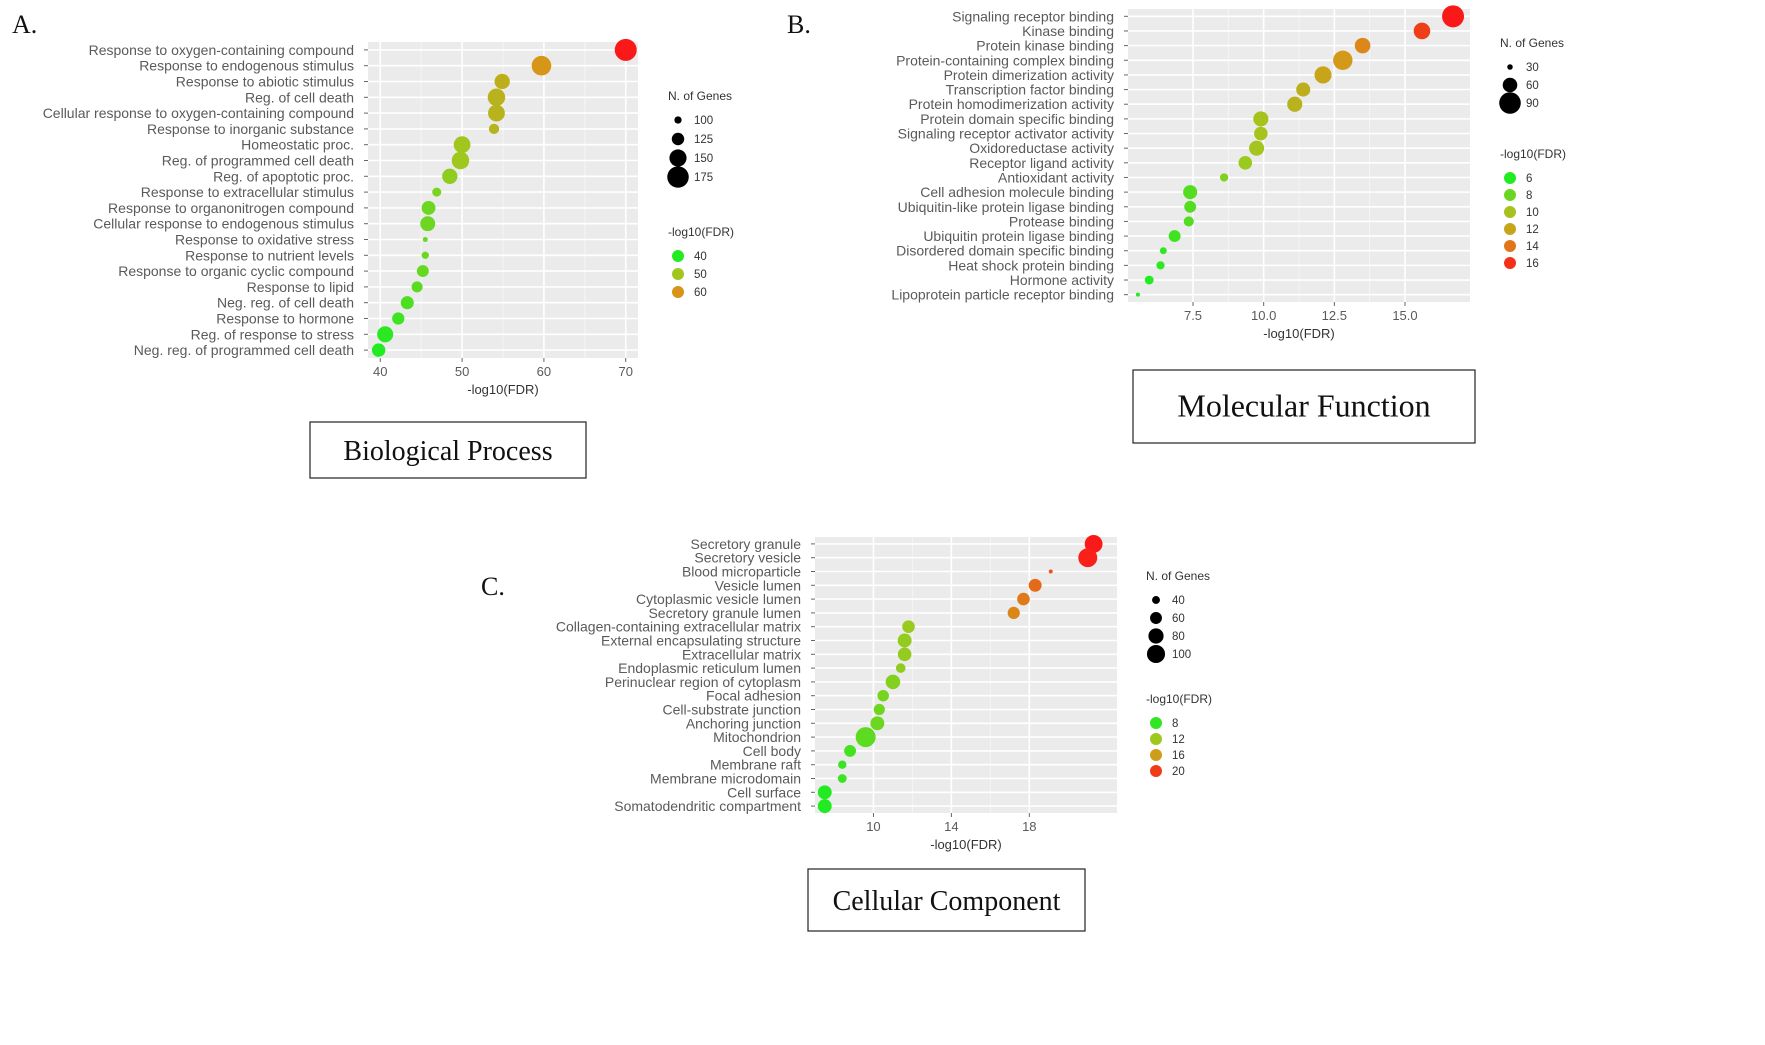 The height and width of the screenshot is (1045, 1765). What do you see at coordinates (1529, 196) in the screenshot?
I see `color-legend-label: 8` at bounding box center [1529, 196].